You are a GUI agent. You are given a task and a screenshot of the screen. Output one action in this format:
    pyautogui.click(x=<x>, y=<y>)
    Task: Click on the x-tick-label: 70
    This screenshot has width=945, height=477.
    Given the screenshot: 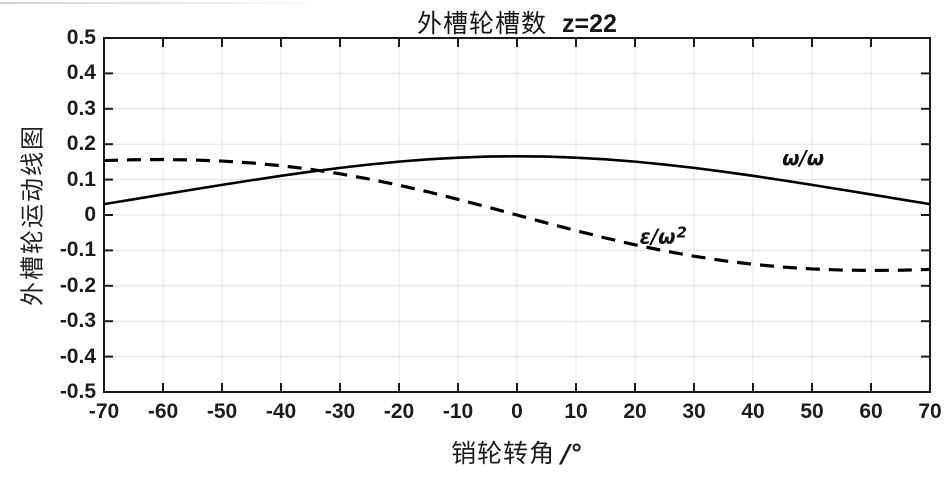 What is the action you would take?
    pyautogui.click(x=930, y=411)
    